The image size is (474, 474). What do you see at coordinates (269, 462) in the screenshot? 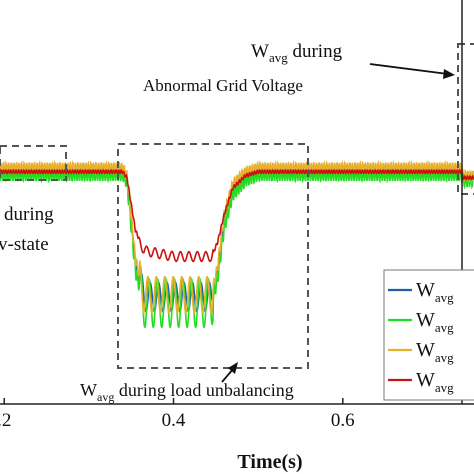
I see `x-axis-label: Time(s)` at bounding box center [269, 462].